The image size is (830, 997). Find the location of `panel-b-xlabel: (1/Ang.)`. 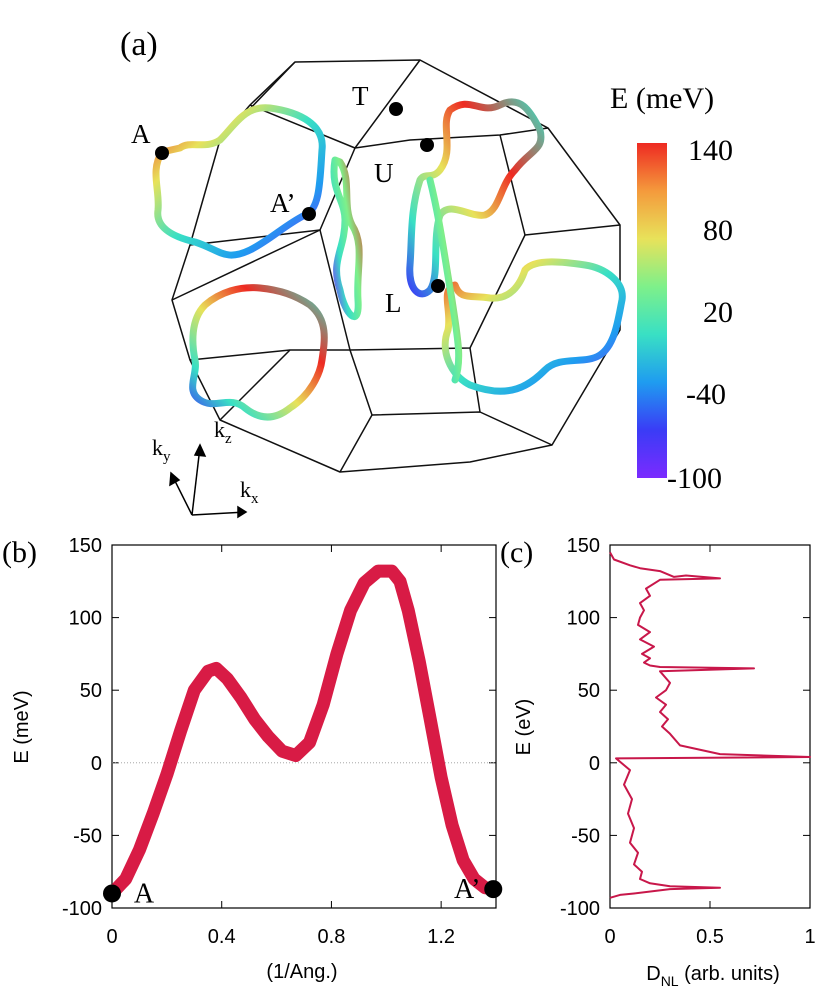

panel-b-xlabel: (1/Ang.) is located at coordinates (301, 972).